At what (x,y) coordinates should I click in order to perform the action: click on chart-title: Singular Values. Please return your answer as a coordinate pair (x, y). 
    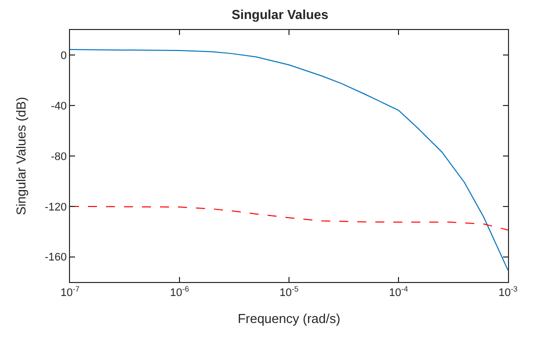
    Looking at the image, I should click on (280, 14).